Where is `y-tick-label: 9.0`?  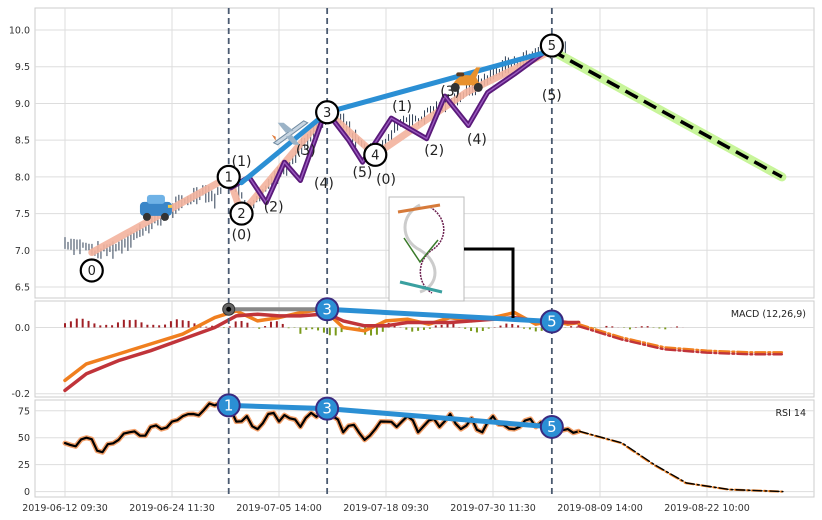
y-tick-label: 9.0 is located at coordinates (22, 104).